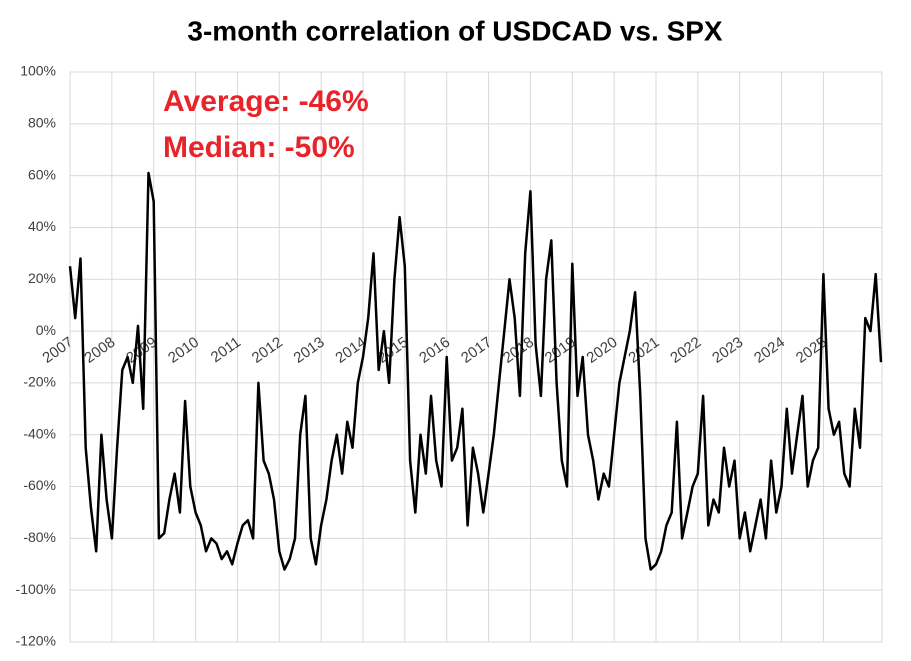  Describe the element at coordinates (259, 147) in the screenshot. I see `annotation: Median: -50%` at that location.